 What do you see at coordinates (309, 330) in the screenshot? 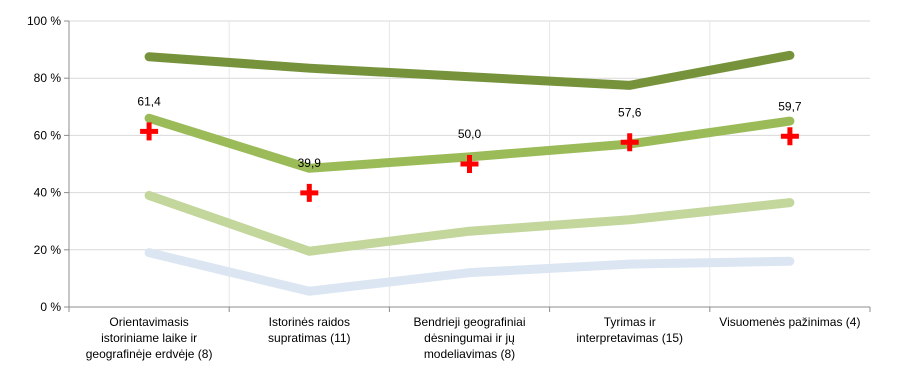
I see `x-category-label: Istorinės raidos supratimas (11)` at bounding box center [309, 330].